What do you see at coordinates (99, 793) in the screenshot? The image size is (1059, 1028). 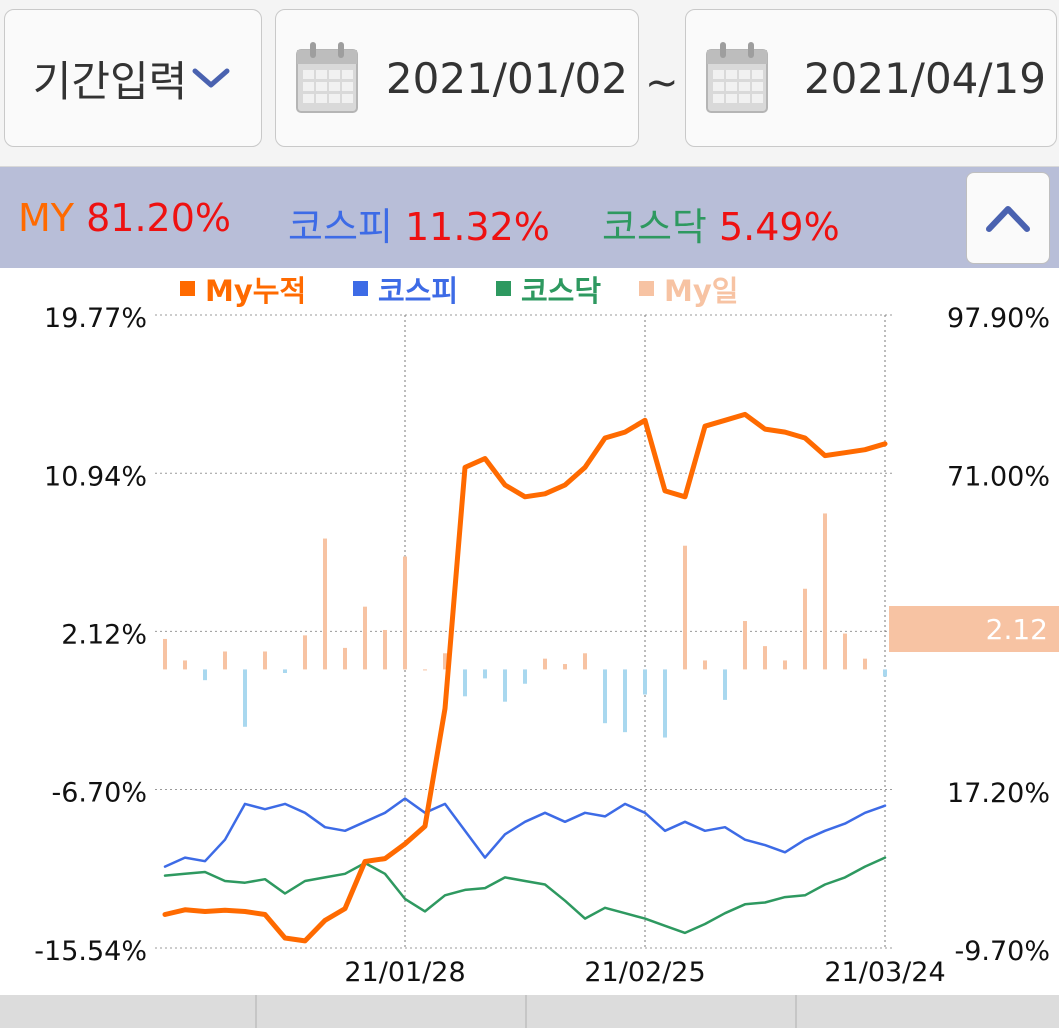 I see `left-axis-tick-label: -6.70%` at bounding box center [99, 793].